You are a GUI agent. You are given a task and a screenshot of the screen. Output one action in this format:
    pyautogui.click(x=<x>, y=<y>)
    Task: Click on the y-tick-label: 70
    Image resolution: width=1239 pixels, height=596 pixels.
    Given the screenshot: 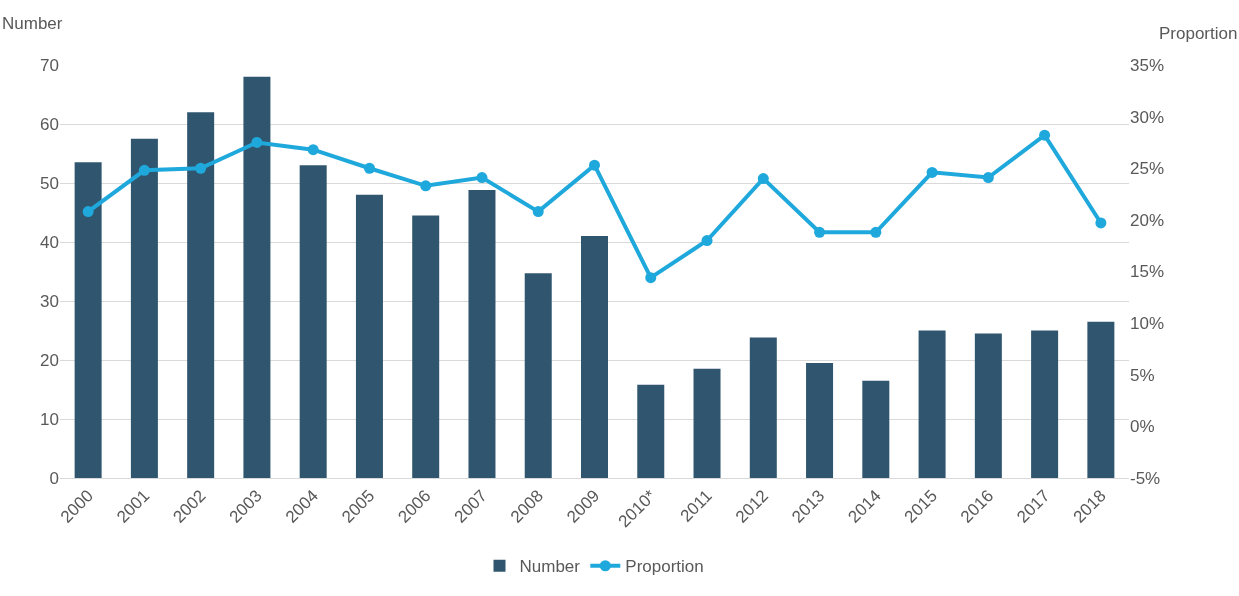 What is the action you would take?
    pyautogui.click(x=49, y=65)
    